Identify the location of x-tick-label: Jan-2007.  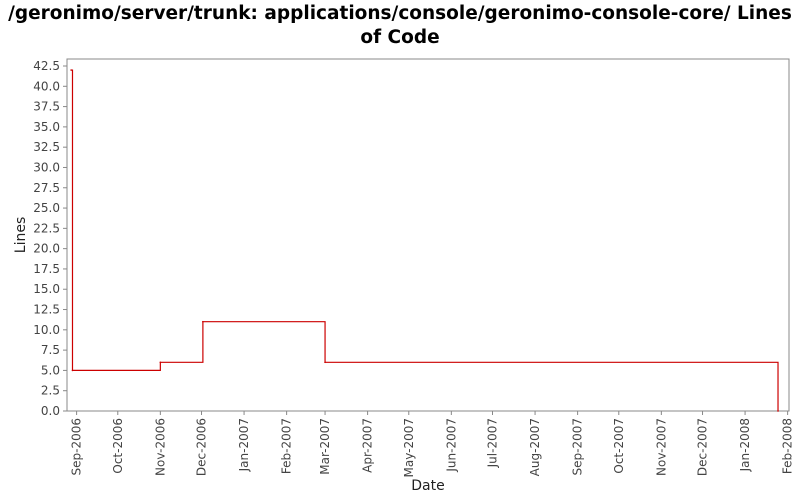
(244, 445).